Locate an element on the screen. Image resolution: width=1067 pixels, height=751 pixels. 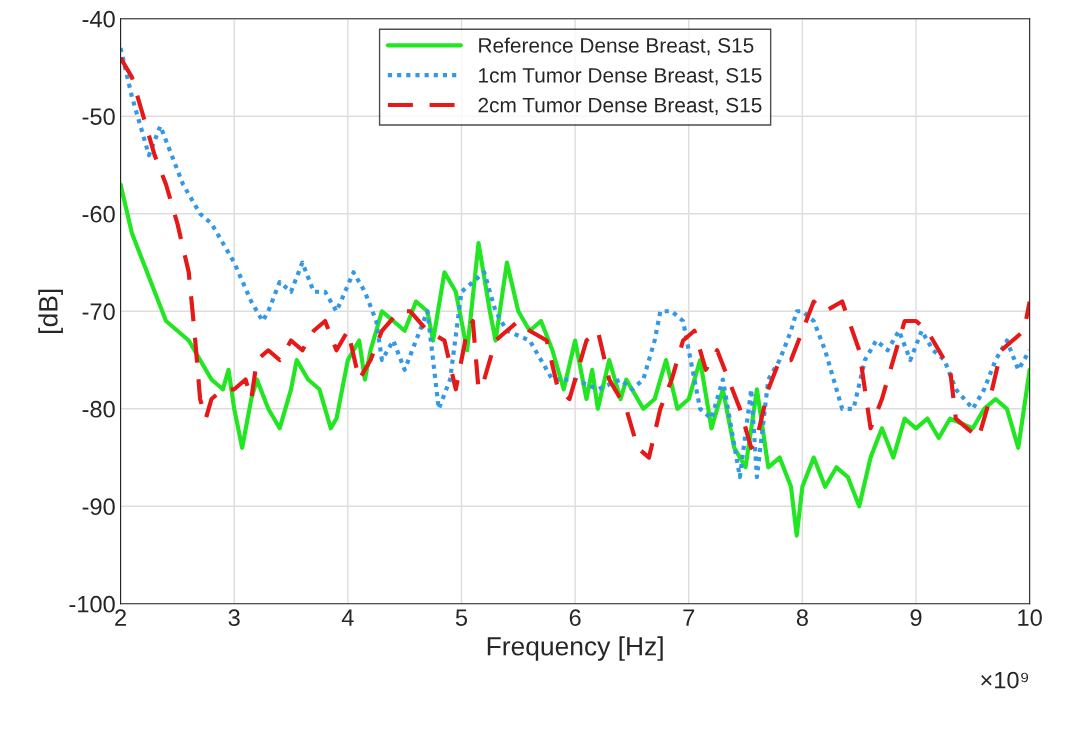
x-tick-label: 5 is located at coordinates (461, 618).